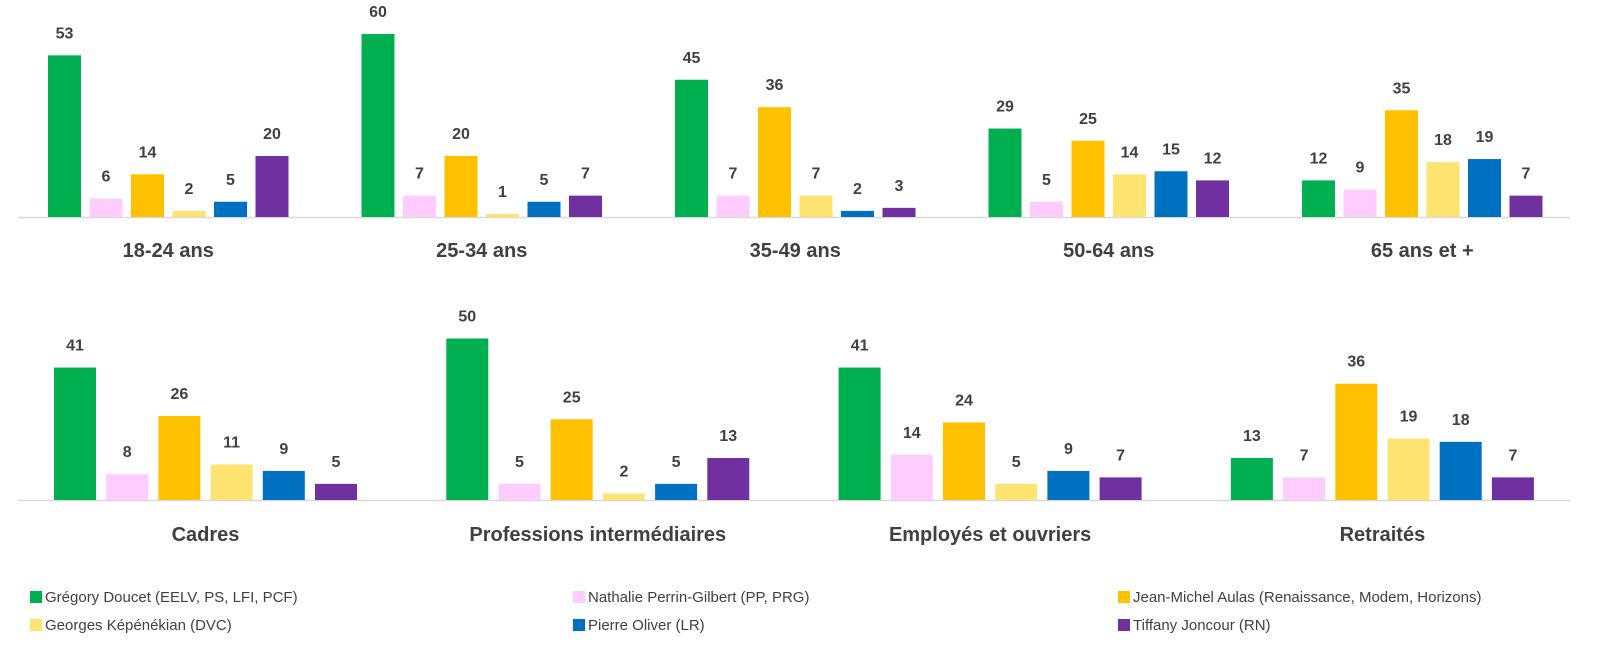 This screenshot has height=655, width=1602. What do you see at coordinates (544, 209) in the screenshot?
I see `bar-25-34-ans-pierre-oliver-lr` at bounding box center [544, 209].